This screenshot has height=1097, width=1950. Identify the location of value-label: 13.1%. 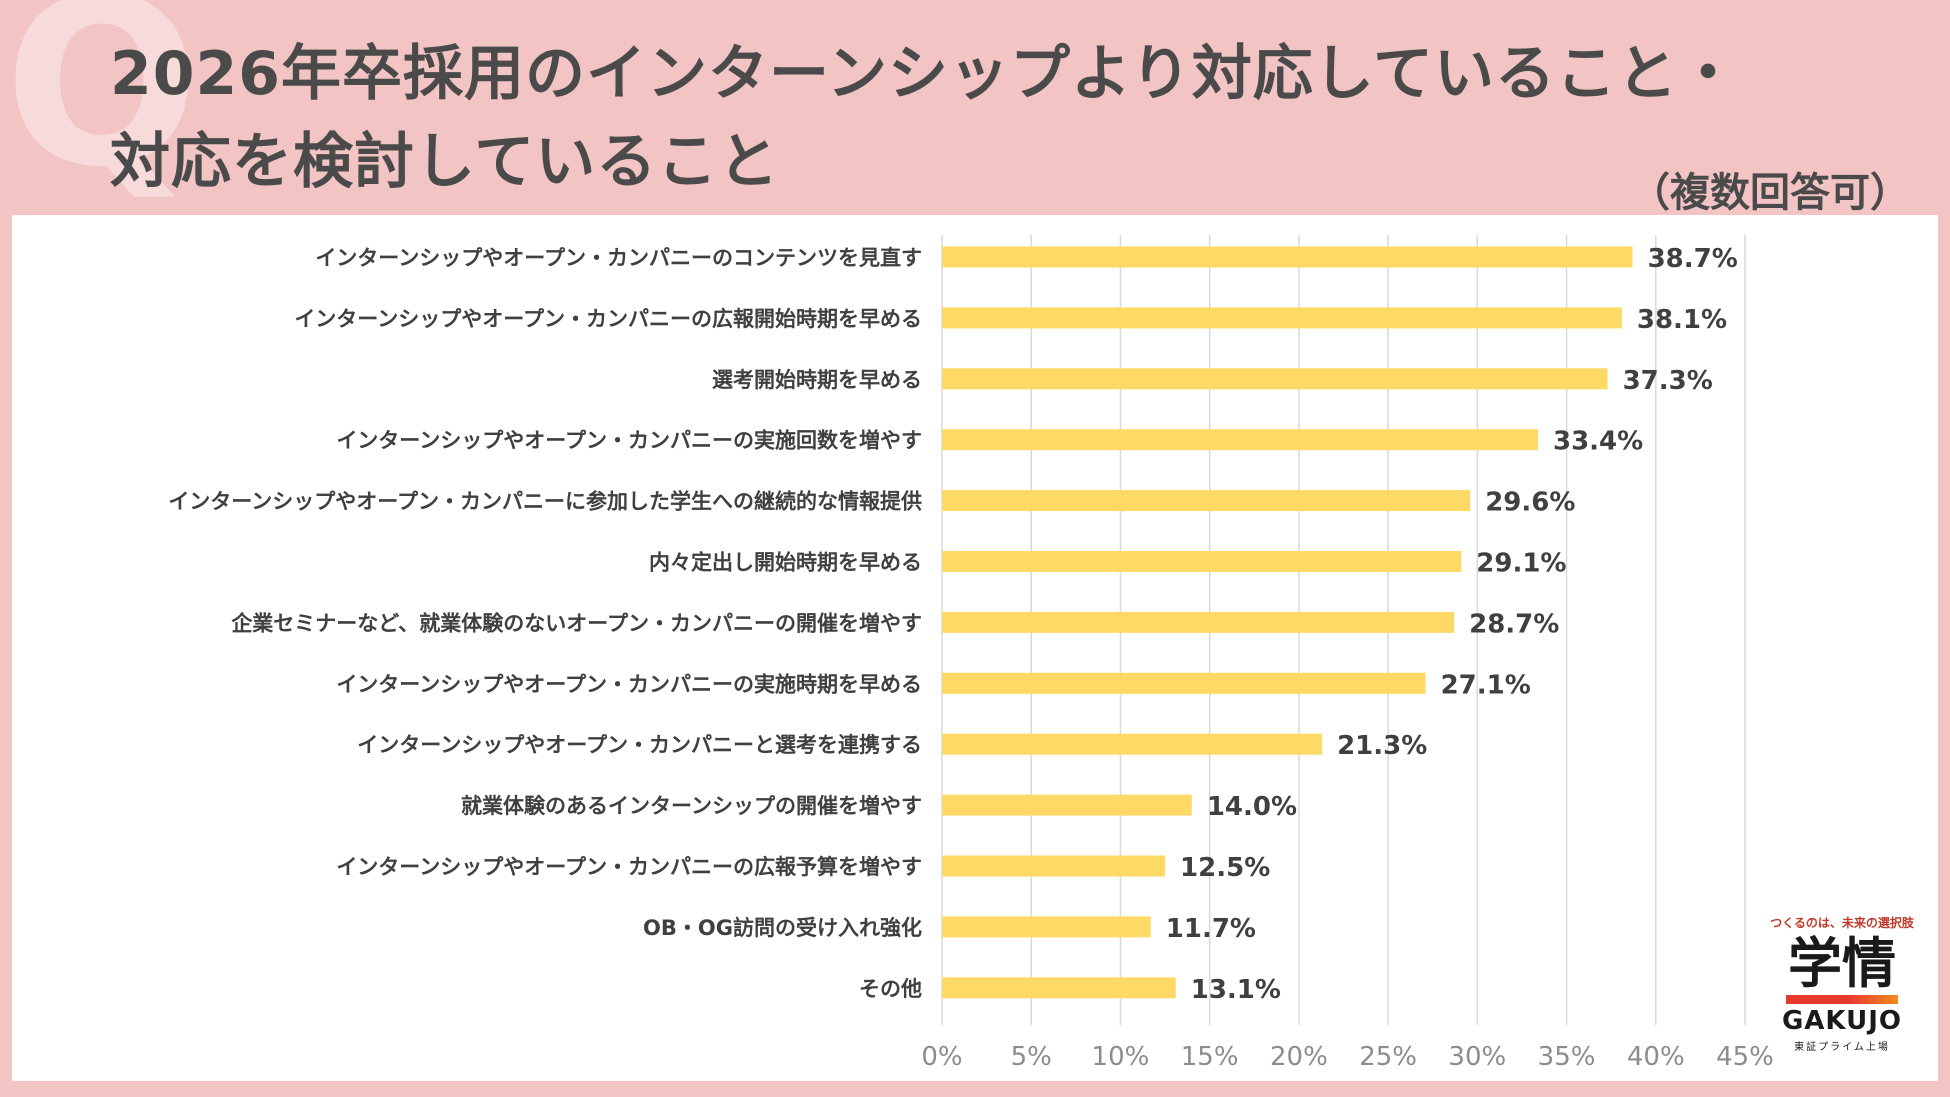
(1236, 990).